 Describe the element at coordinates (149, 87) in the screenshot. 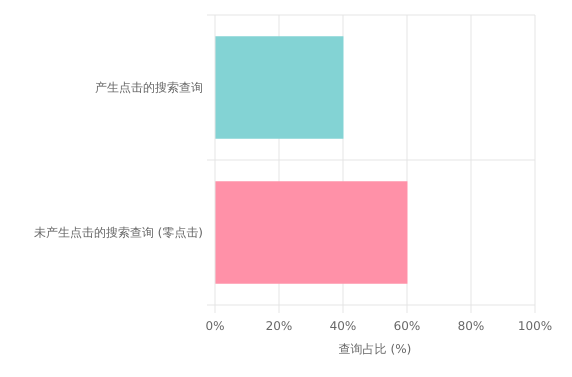

I see `y-tick-label: 产生点击的搜索查询` at that location.